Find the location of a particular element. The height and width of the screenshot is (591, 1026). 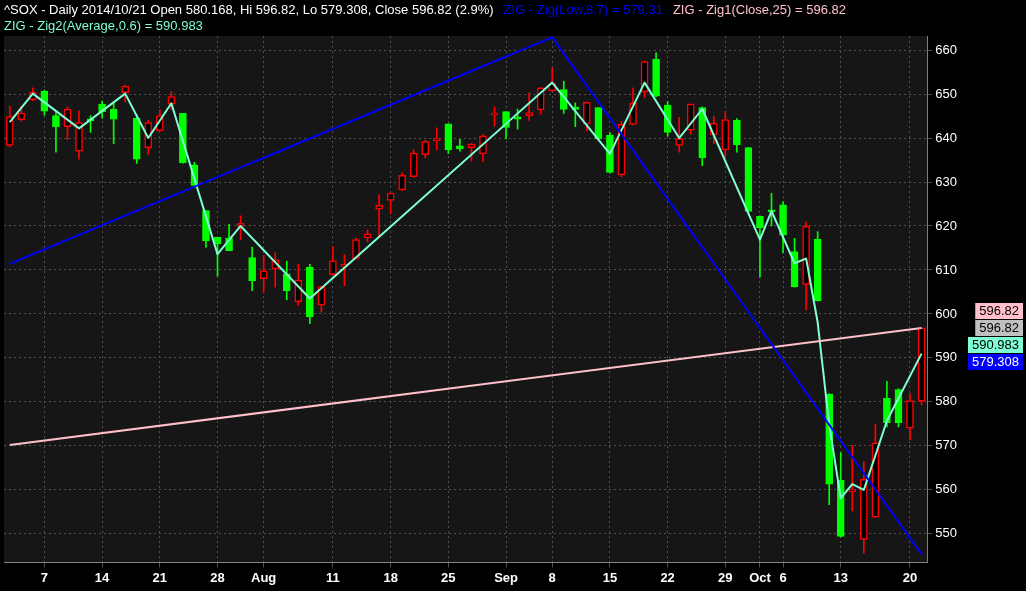

x-tick-label: 18 is located at coordinates (390, 577).